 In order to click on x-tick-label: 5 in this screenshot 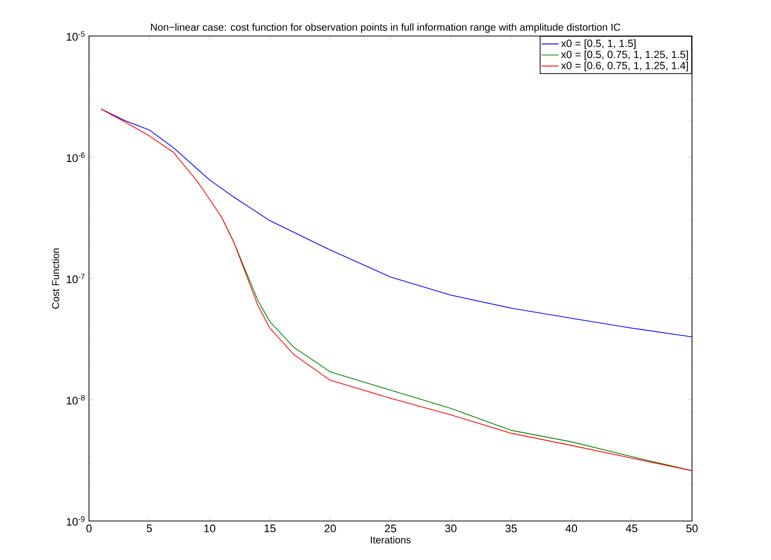, I will do `click(149, 528)`.